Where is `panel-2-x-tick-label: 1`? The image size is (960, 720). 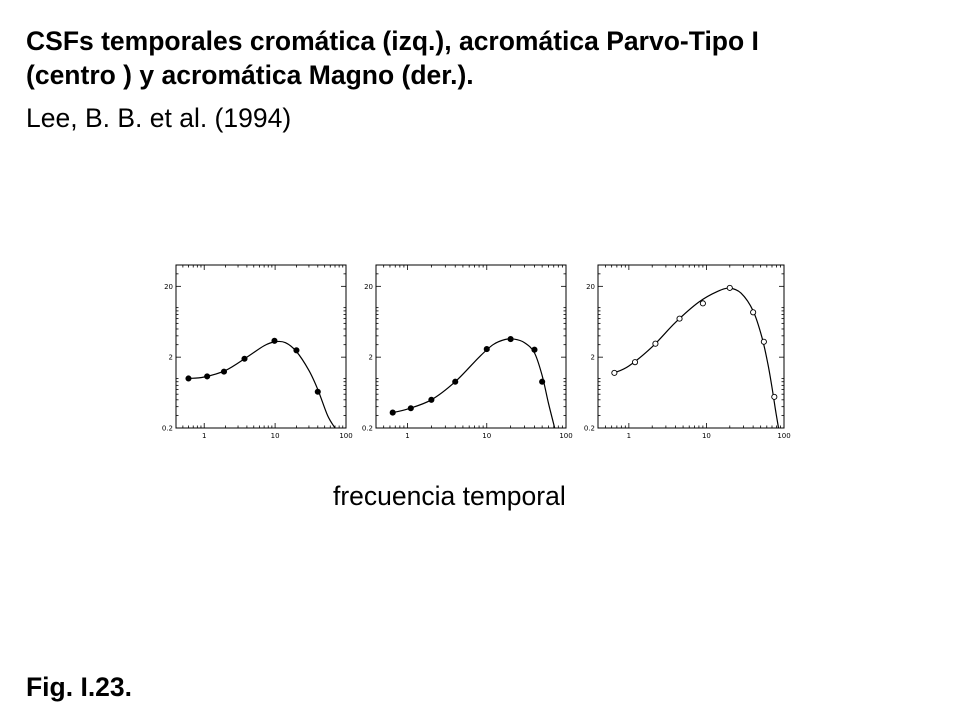 panel-2-x-tick-label: 1 is located at coordinates (407, 436).